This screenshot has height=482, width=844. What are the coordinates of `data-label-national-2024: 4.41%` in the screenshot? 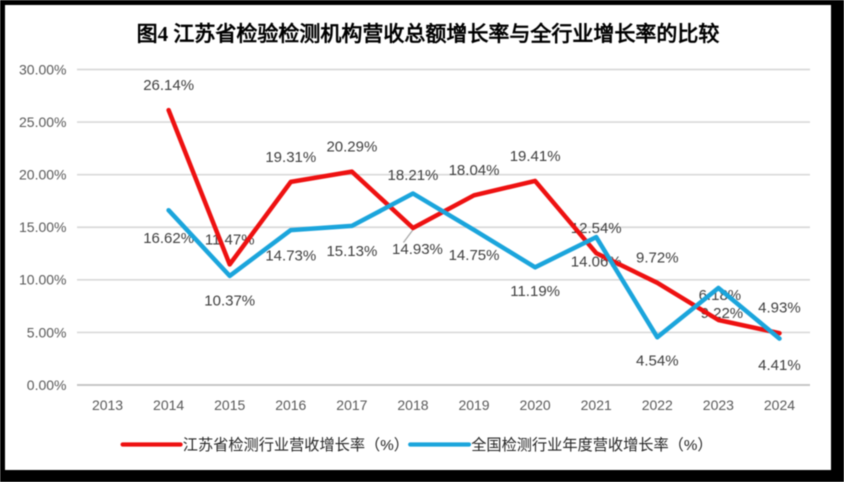 It's located at (779, 365).